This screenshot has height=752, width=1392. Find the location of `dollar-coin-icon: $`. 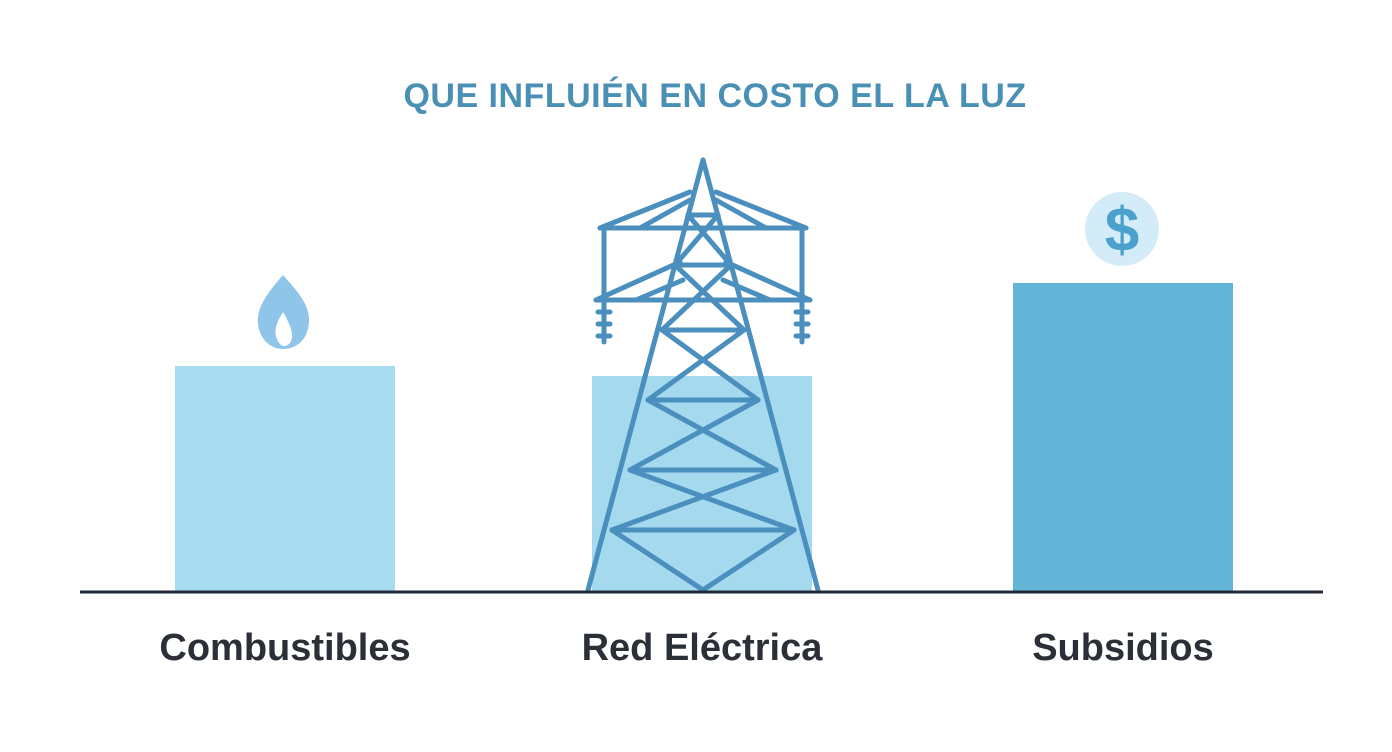

dollar-coin-icon: $ is located at coordinates (1122, 229).